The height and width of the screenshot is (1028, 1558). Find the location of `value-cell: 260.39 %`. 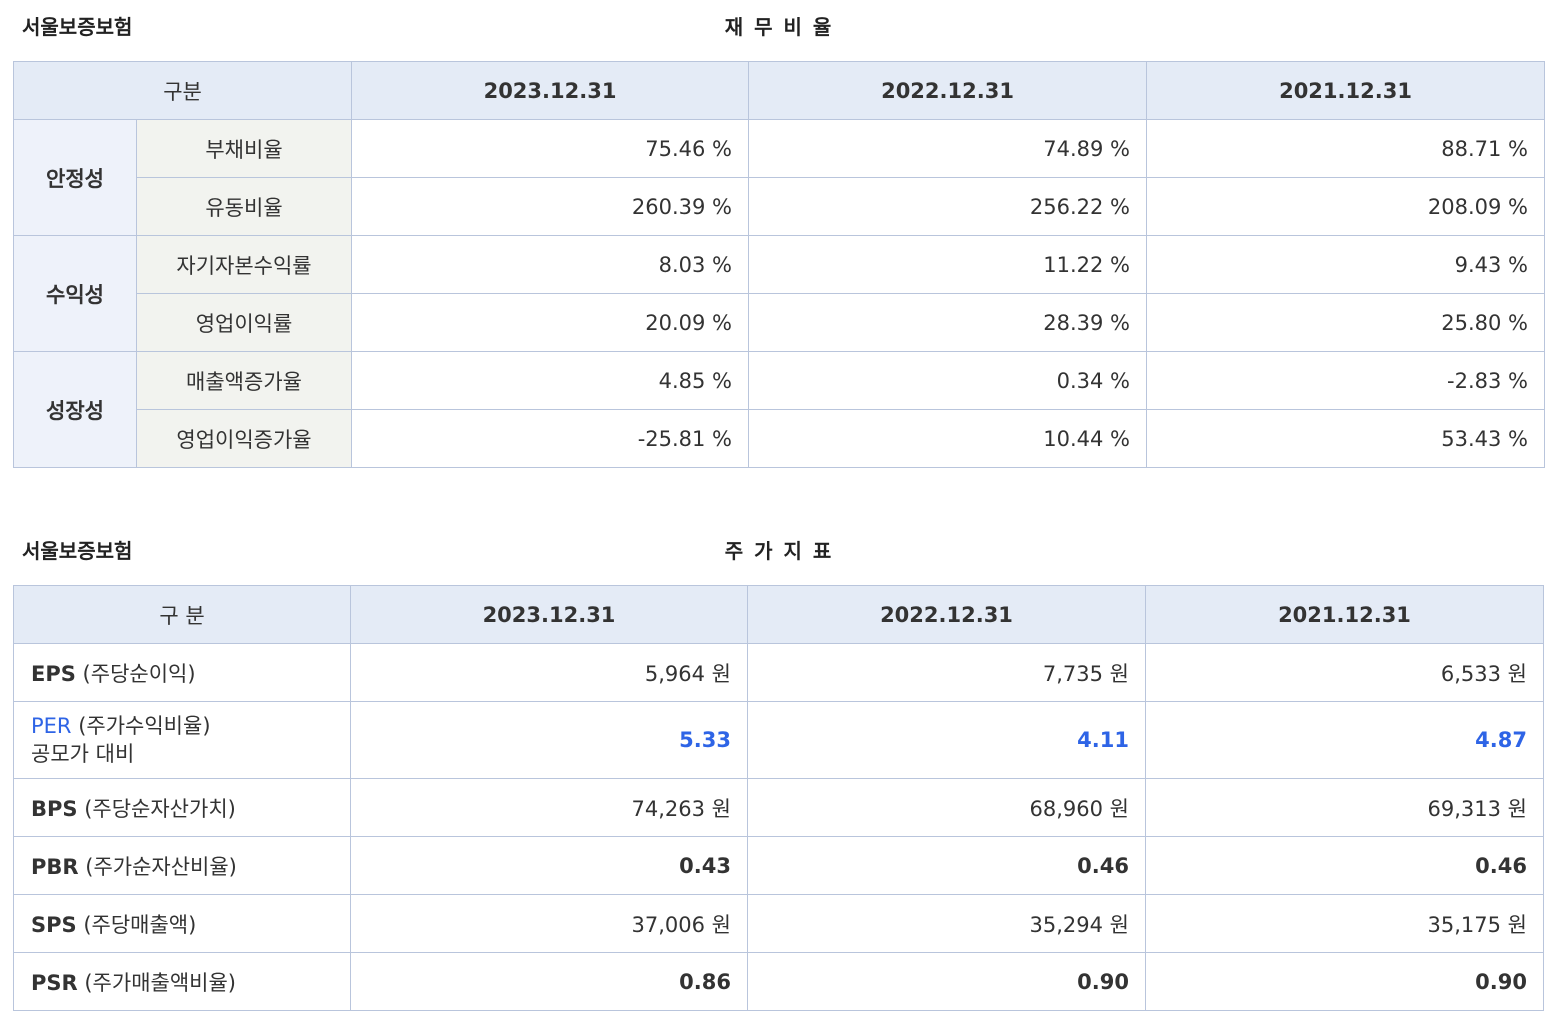

value-cell: 260.39 % is located at coordinates (550, 206).